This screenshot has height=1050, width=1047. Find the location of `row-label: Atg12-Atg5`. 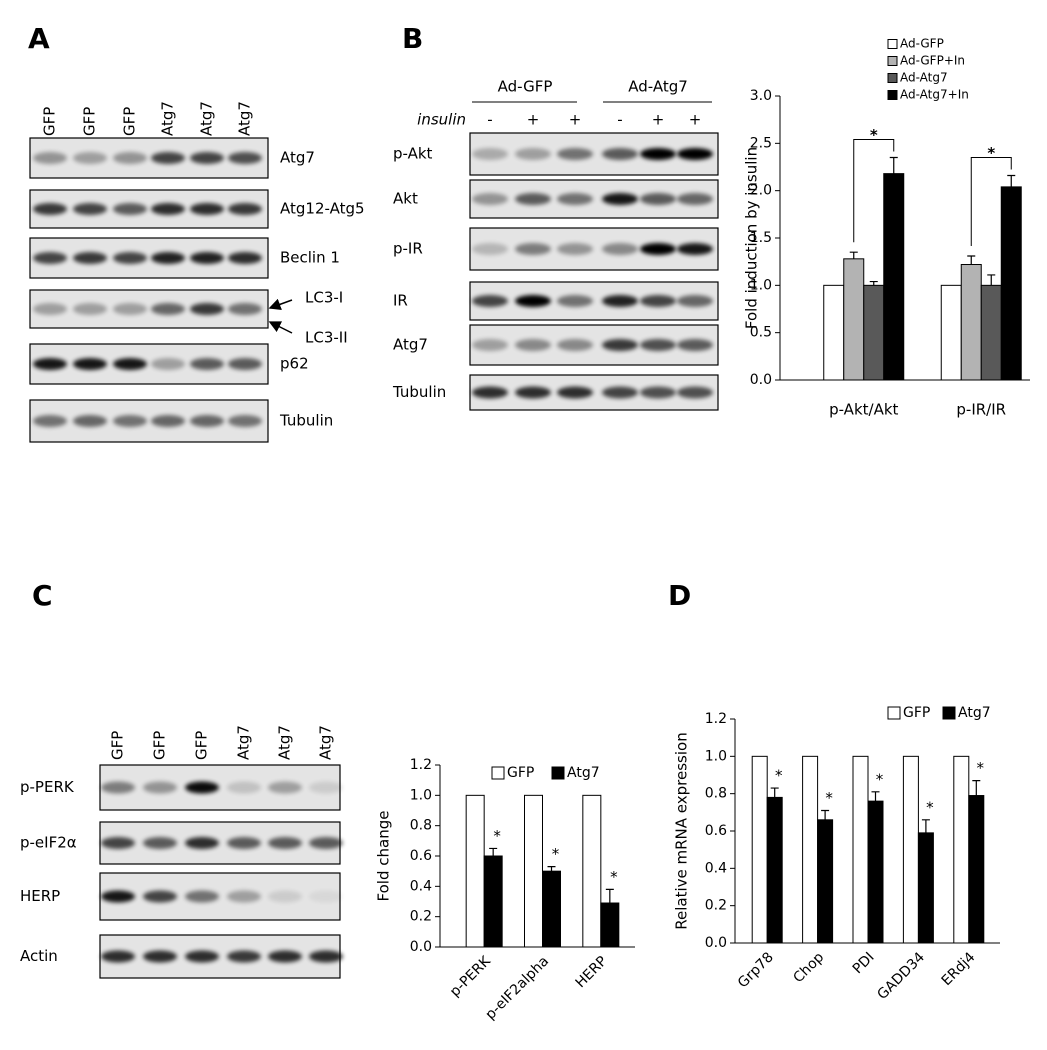

row-label: Atg12-Atg5 is located at coordinates (322, 209).